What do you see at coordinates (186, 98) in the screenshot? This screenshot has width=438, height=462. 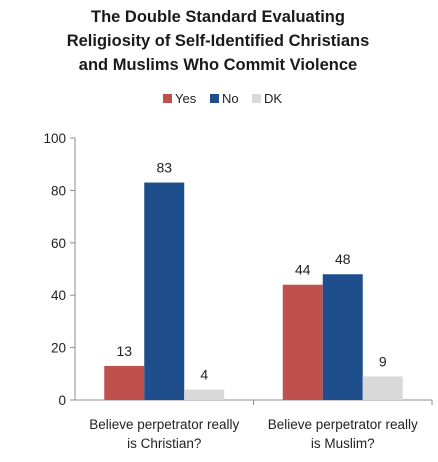 I see `legend-label-yes: Yes` at bounding box center [186, 98].